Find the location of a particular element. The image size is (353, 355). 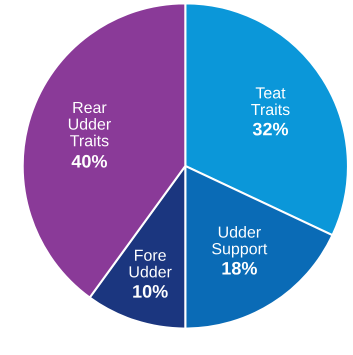

data-label: 32% is located at coordinates (270, 129).